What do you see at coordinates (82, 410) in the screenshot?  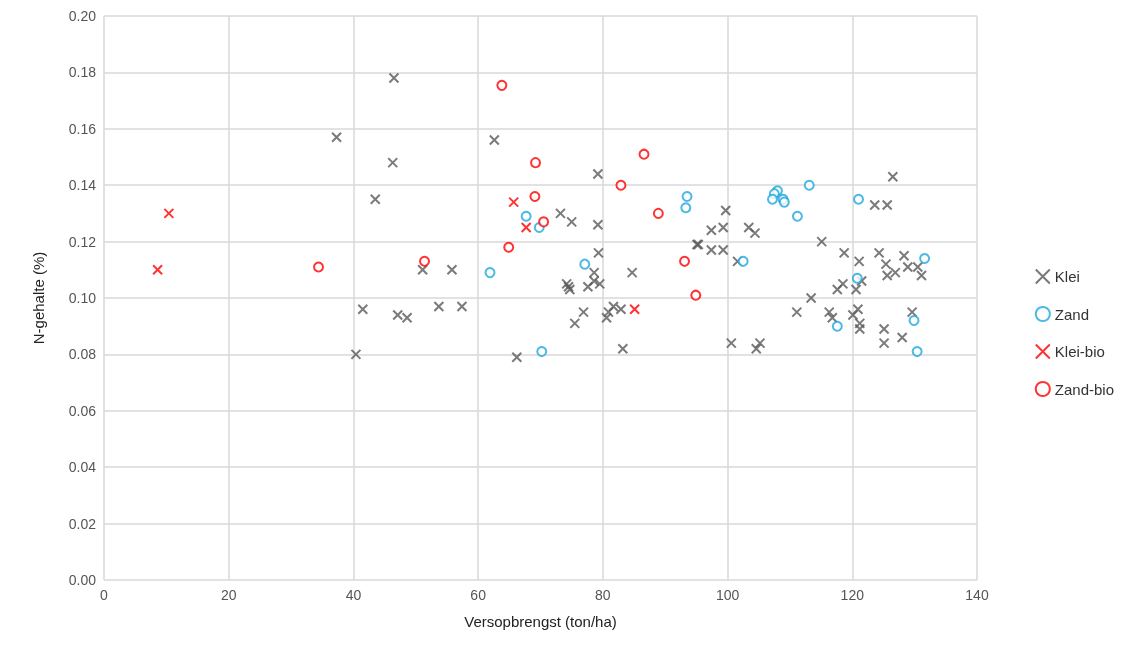 I see `y-tick-label: 0.06` at bounding box center [82, 410].